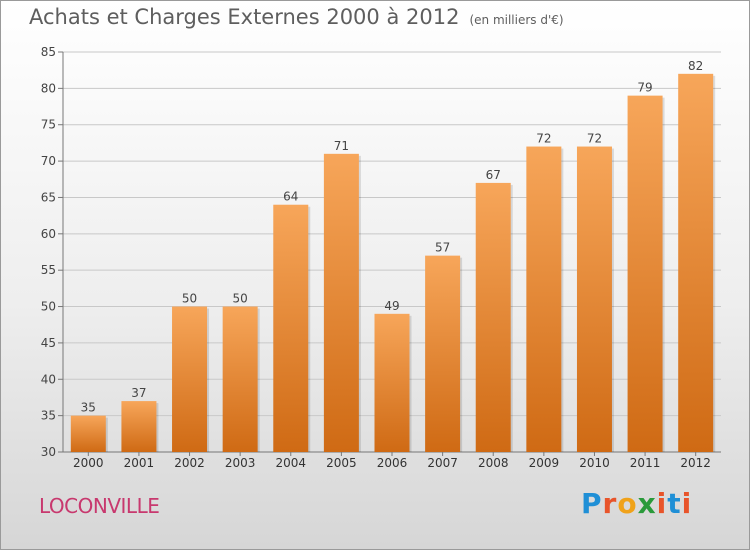 The width and height of the screenshot is (750, 550). Describe the element at coordinates (493, 175) in the screenshot. I see `data-label: 67` at that location.